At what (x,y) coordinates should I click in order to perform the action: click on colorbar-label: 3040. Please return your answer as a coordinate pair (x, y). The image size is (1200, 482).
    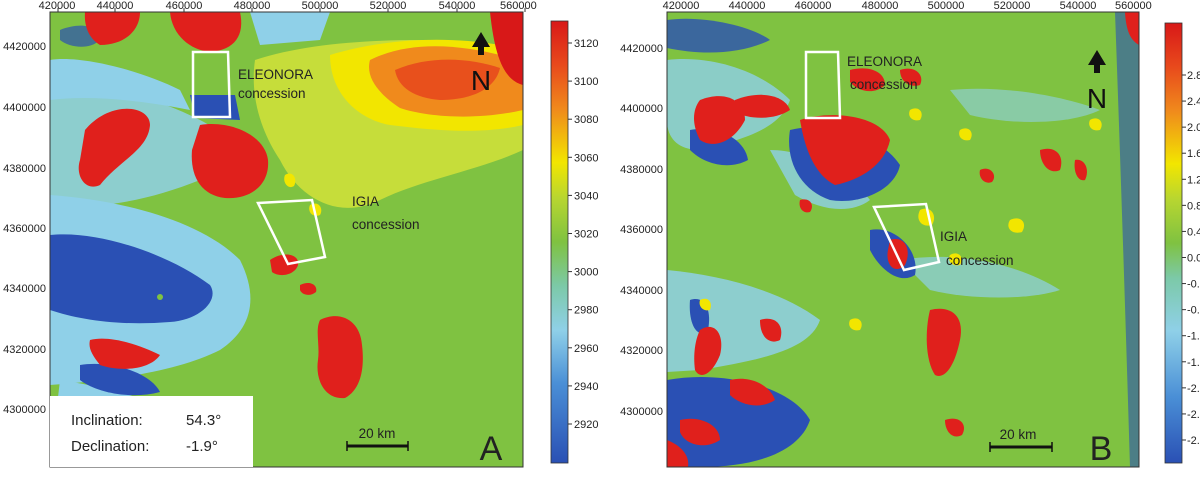
    Looking at the image, I should click on (586, 196).